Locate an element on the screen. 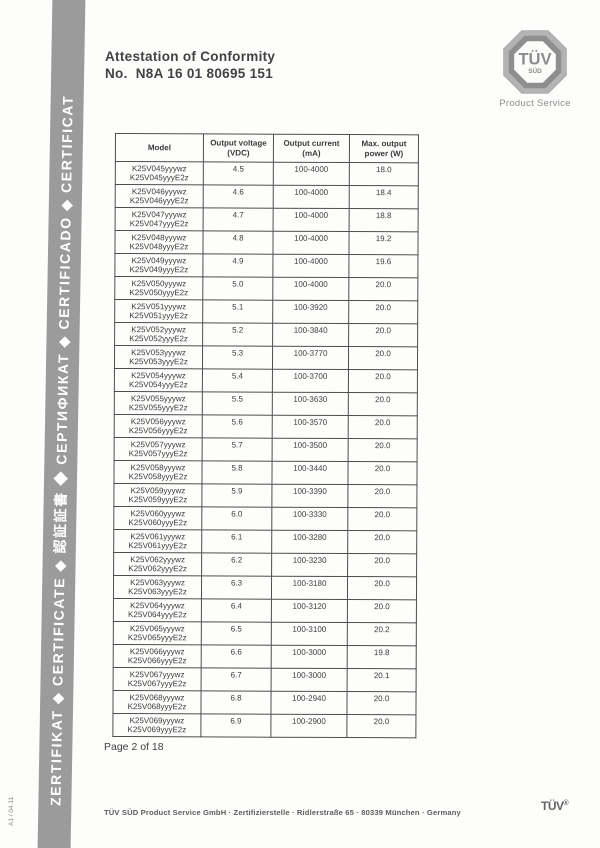 The height and width of the screenshot is (848, 600). voltage-cell: 4.5 is located at coordinates (238, 173).